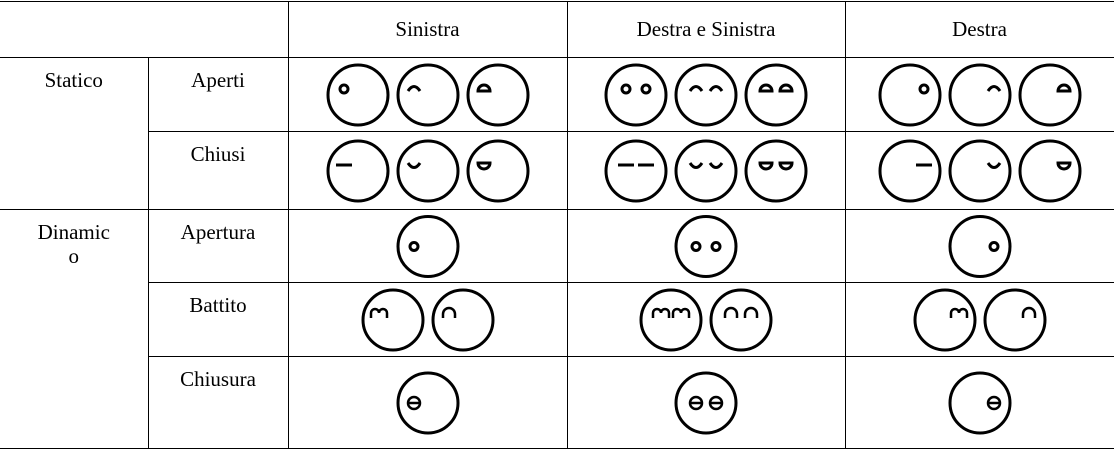  I want to click on header-row: Sinistra Destra e Sinistra Destra, so click(557, 29).